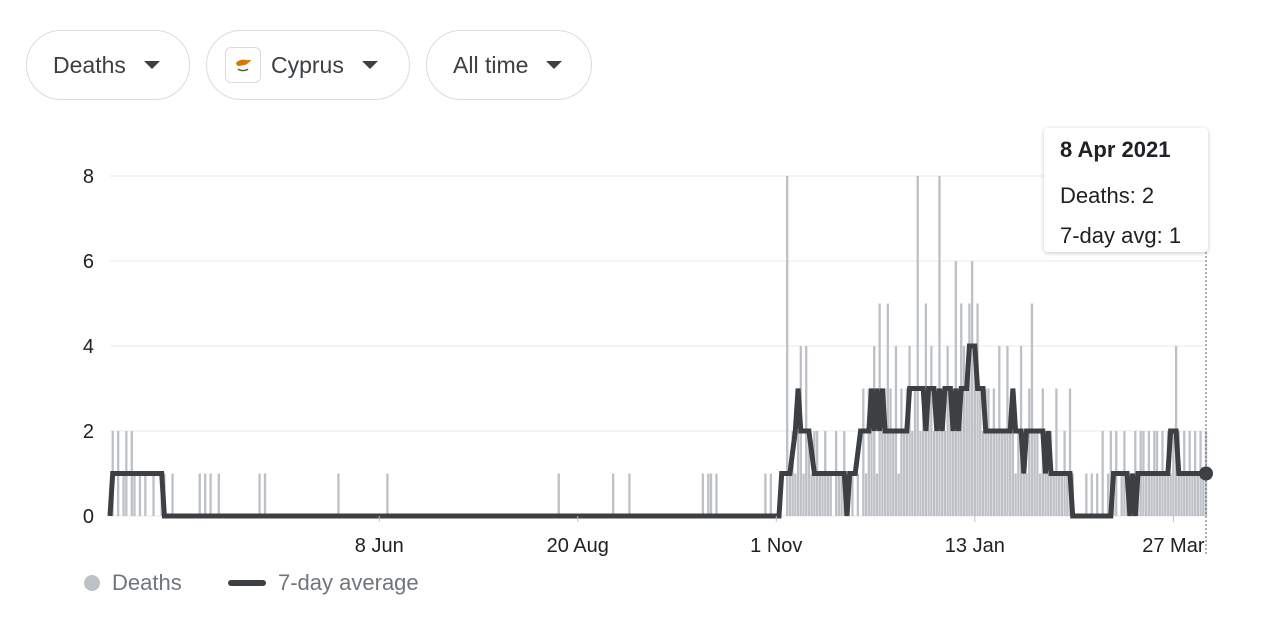  I want to click on hover-marker-dot, so click(1206, 473).